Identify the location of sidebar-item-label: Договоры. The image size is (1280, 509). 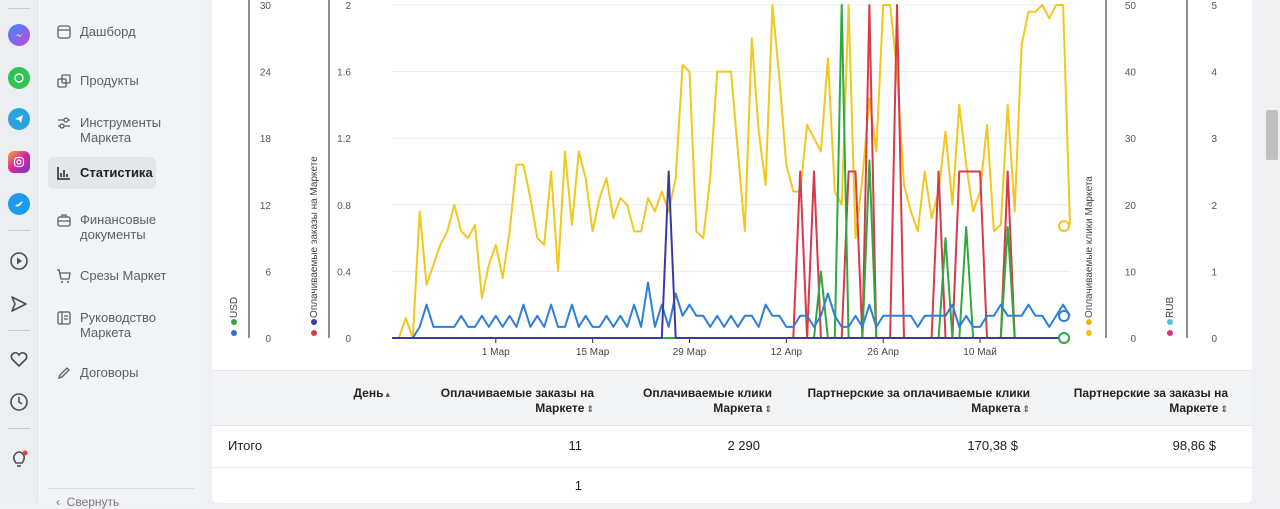
(109, 372).